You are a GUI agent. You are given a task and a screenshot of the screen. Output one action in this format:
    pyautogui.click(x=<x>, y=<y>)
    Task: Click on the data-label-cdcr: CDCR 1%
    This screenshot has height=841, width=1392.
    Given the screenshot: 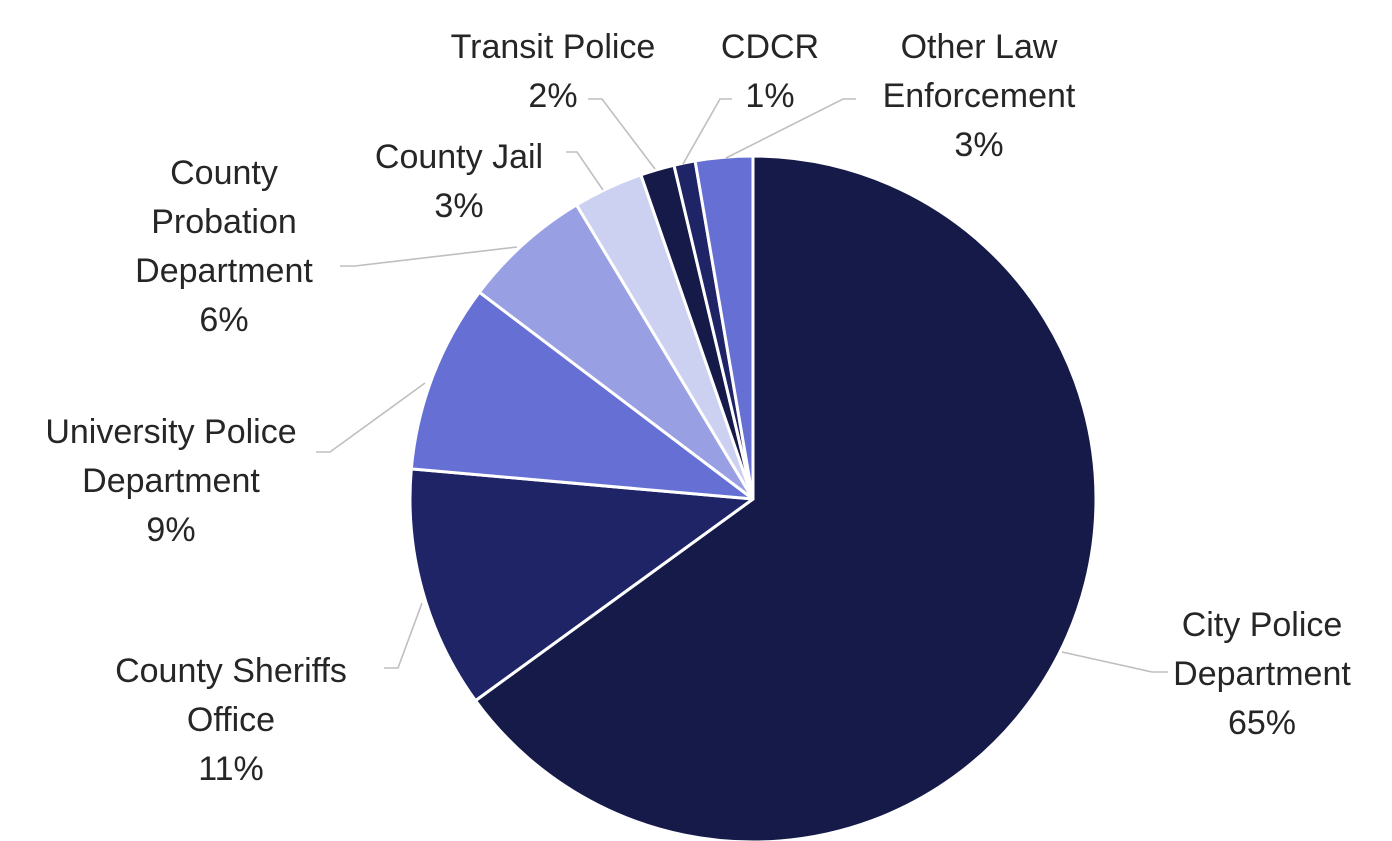 What is the action you would take?
    pyautogui.click(x=770, y=71)
    